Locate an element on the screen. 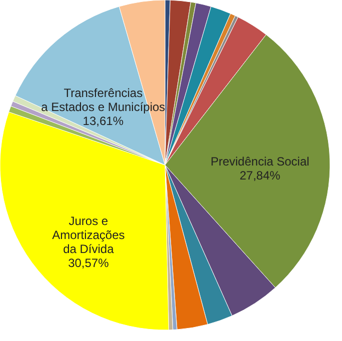  slice-label: Previdência Social is located at coordinates (260, 161).